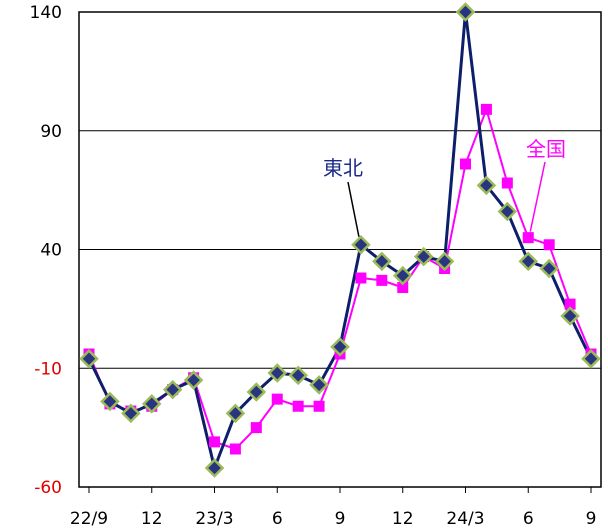  I want to click on y-tick-label: 140, so click(46, 13).